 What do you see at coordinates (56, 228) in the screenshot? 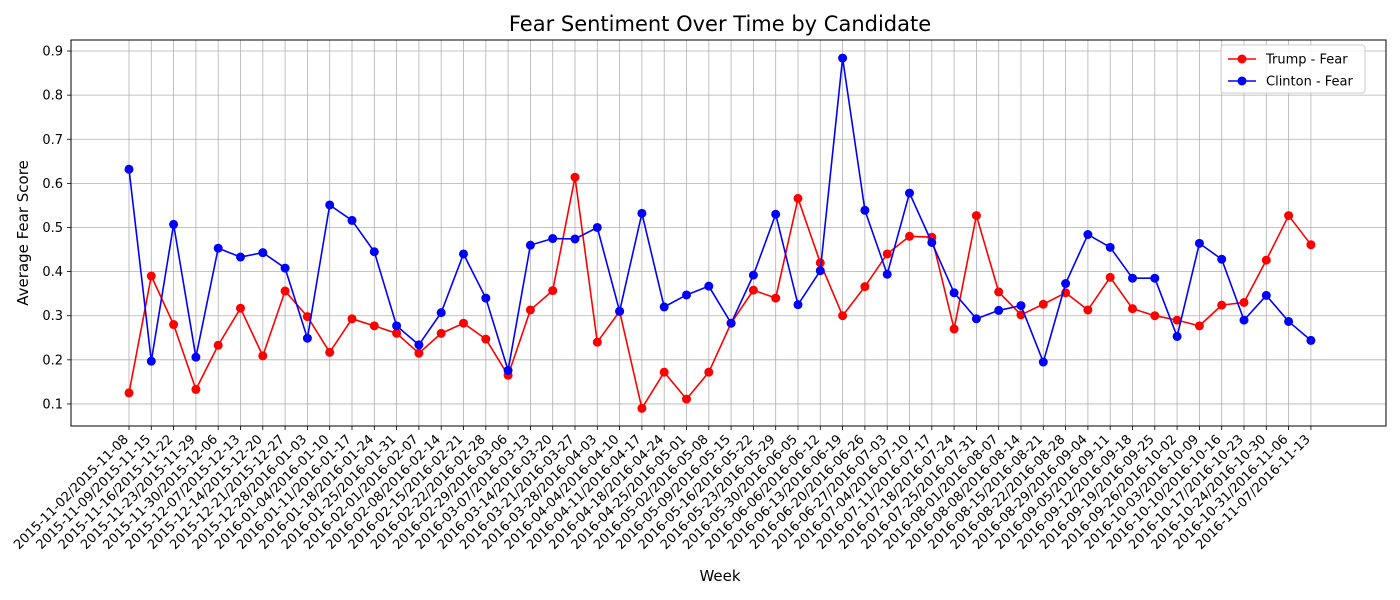
I see `y-axis: 0.1 0.2 0.3 0.4 0.5 0.6 0.7 0.8 0.9` at bounding box center [56, 228].